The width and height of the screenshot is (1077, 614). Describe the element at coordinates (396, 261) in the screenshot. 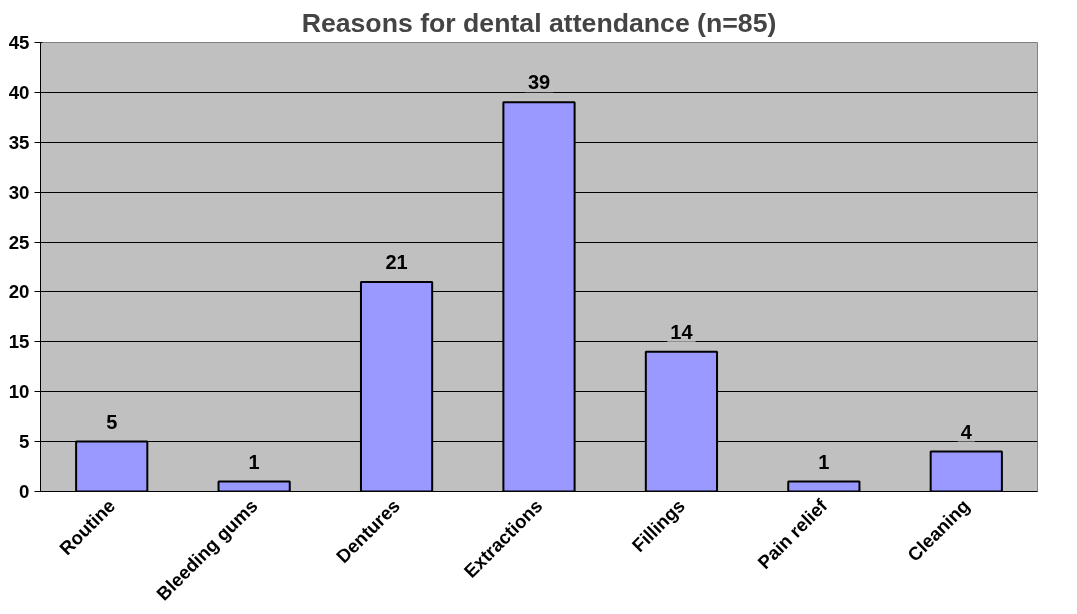

I see `data-label: 21` at that location.